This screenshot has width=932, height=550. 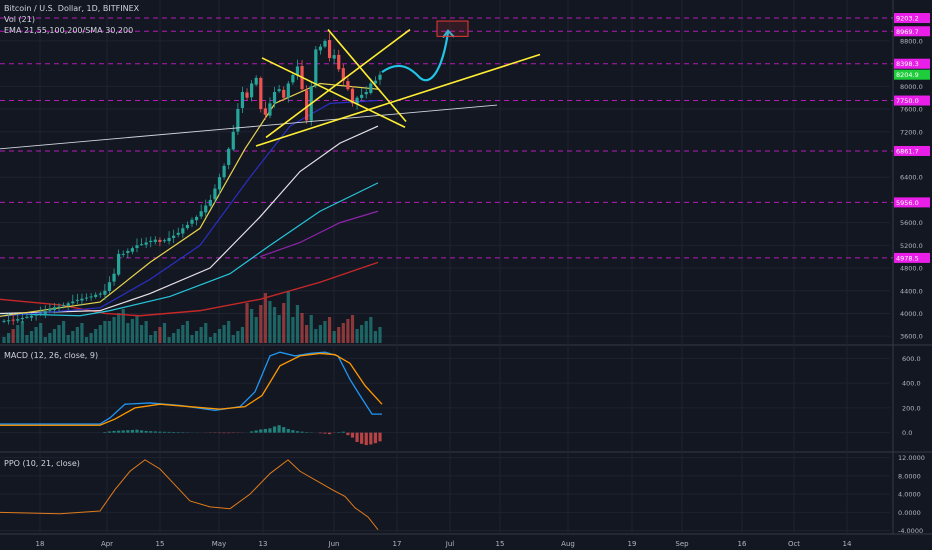 I want to click on level-label: 4978.5, so click(x=907, y=258).